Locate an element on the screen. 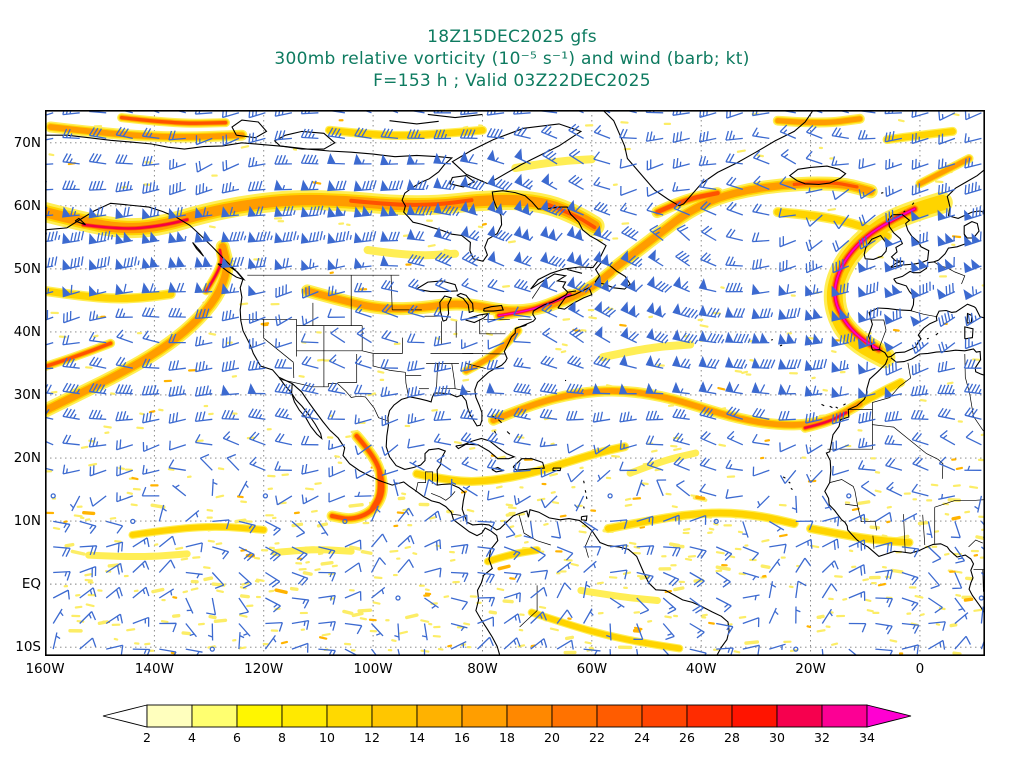 The image size is (1024, 768). colorbar-segment is located at coordinates (439, 716).